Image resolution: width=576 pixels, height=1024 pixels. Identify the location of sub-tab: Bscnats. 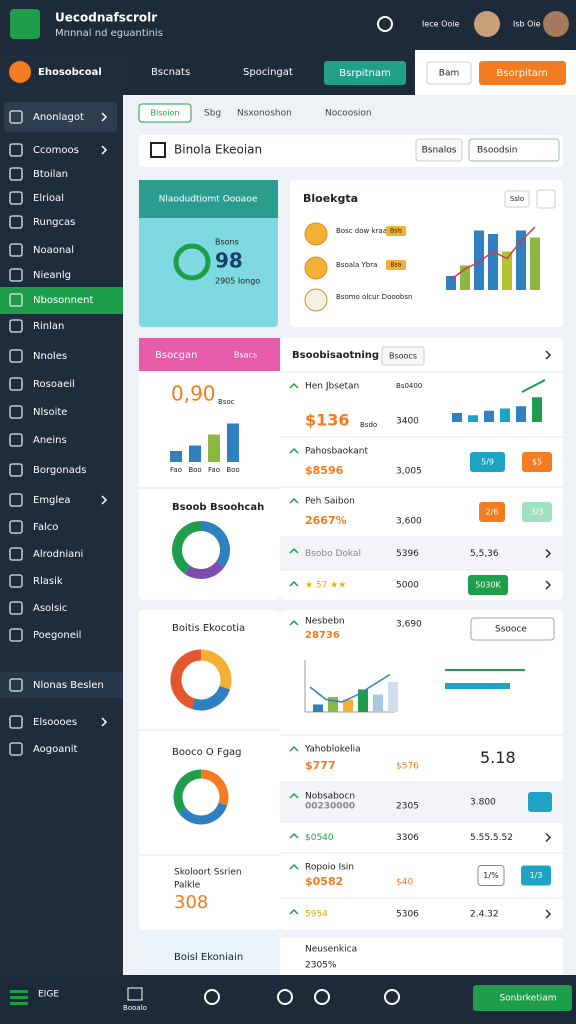
(170, 72).